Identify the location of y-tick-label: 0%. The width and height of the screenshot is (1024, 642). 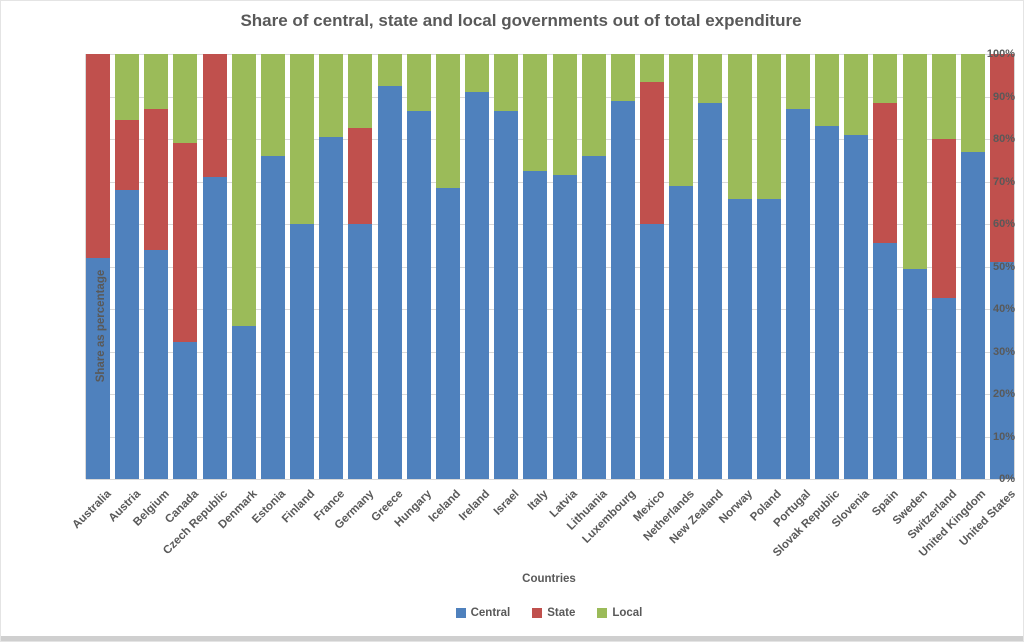
(1007, 479).